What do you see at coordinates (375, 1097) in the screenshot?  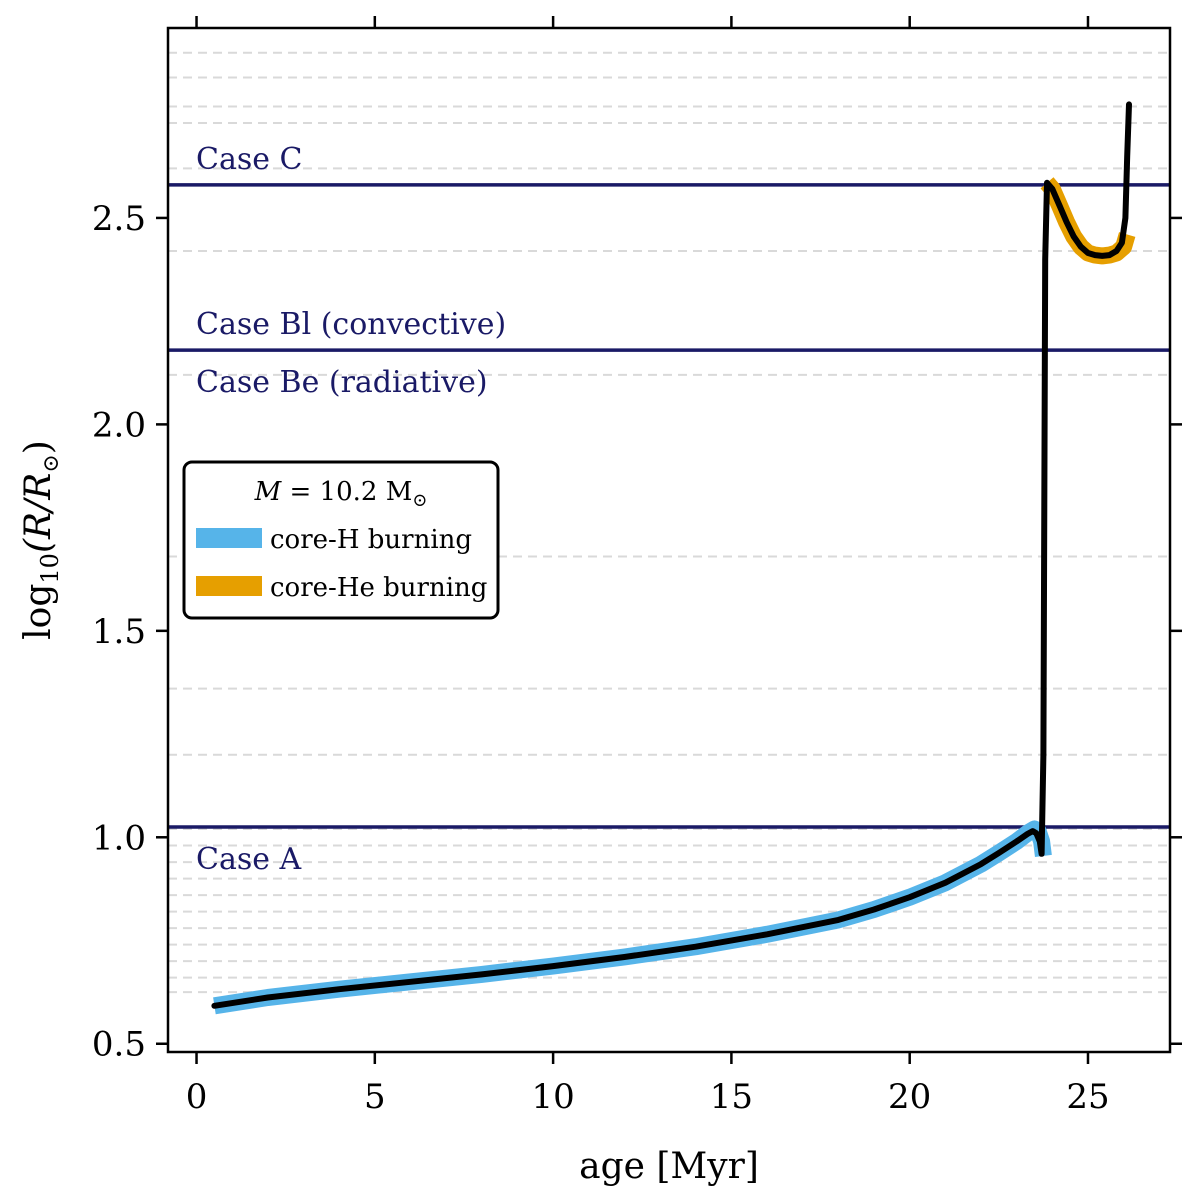 I see `x-tick-label-1: 5` at bounding box center [375, 1097].